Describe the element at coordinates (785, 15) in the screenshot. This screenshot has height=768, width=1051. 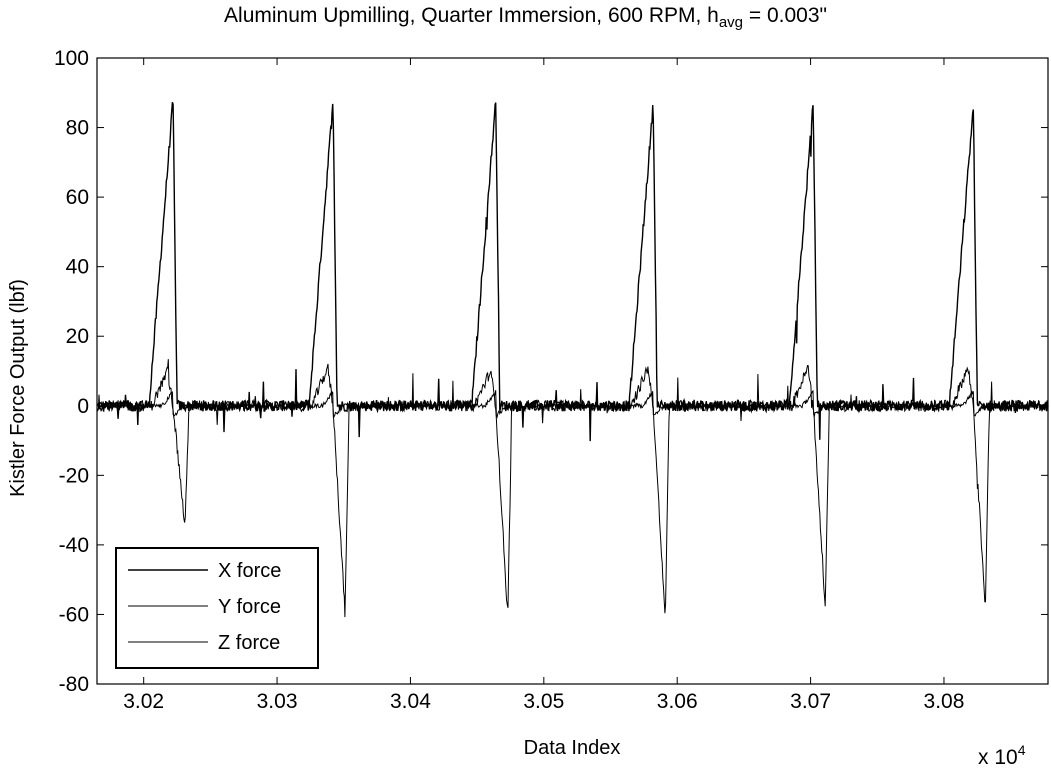
I see `chart-title-suffix: = 0.003"` at that location.